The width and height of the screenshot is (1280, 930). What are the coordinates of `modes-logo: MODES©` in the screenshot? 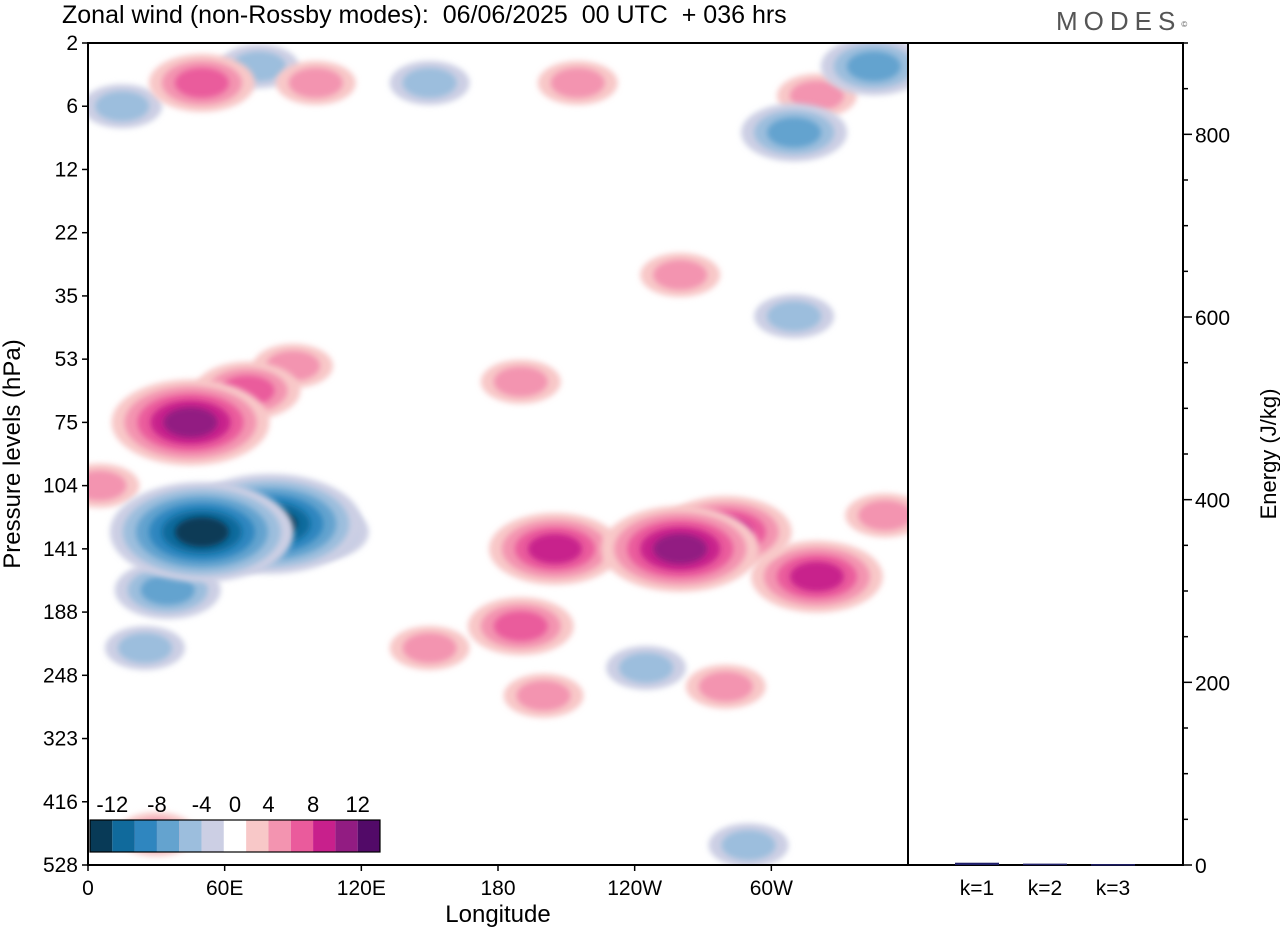 It's located at (1121, 21).